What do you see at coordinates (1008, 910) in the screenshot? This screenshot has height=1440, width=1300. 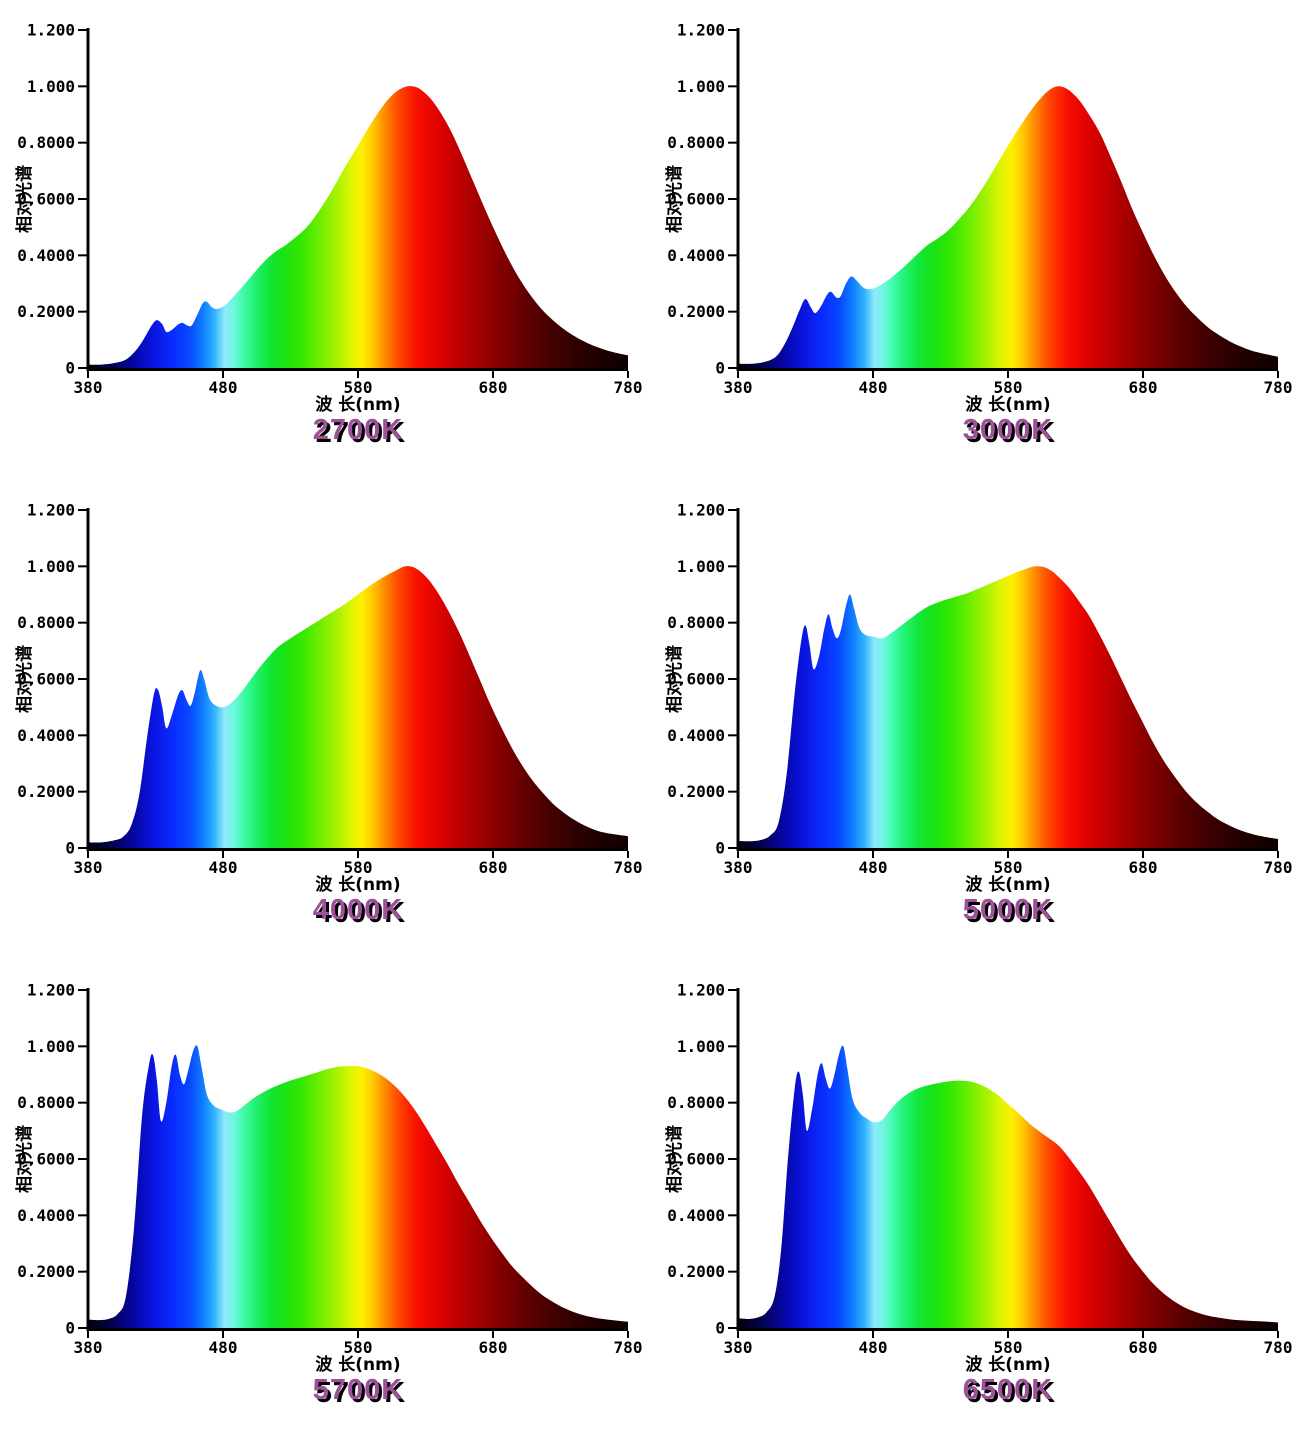 I see `chart-title-5000k: 5000K` at bounding box center [1008, 910].